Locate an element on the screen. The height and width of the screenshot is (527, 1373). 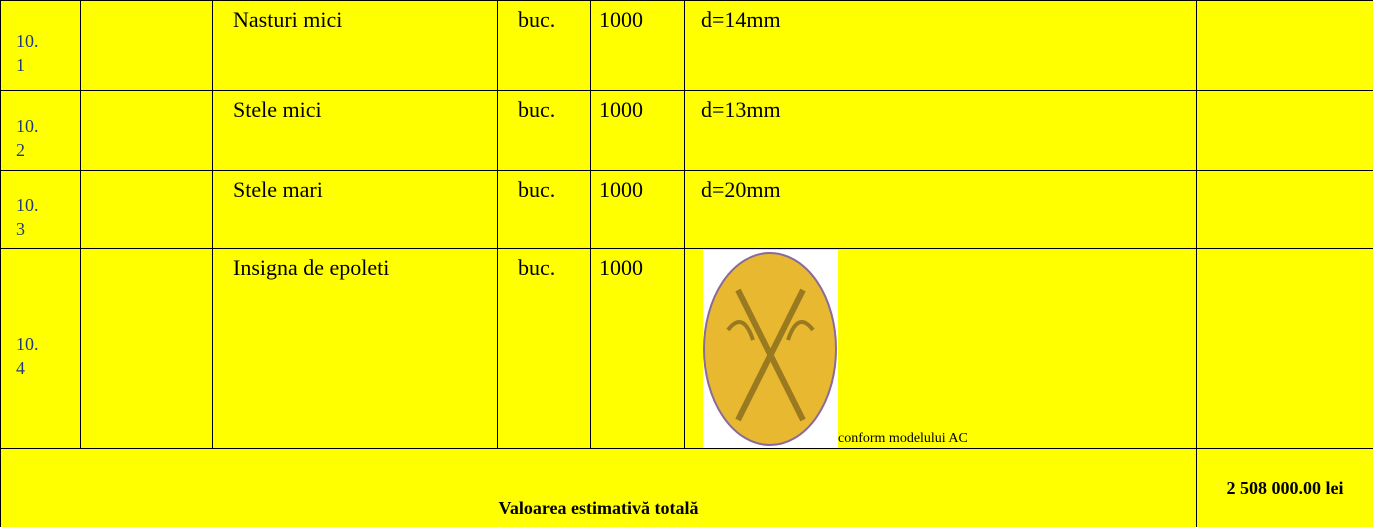
item-number: 10.4 is located at coordinates (27, 355).